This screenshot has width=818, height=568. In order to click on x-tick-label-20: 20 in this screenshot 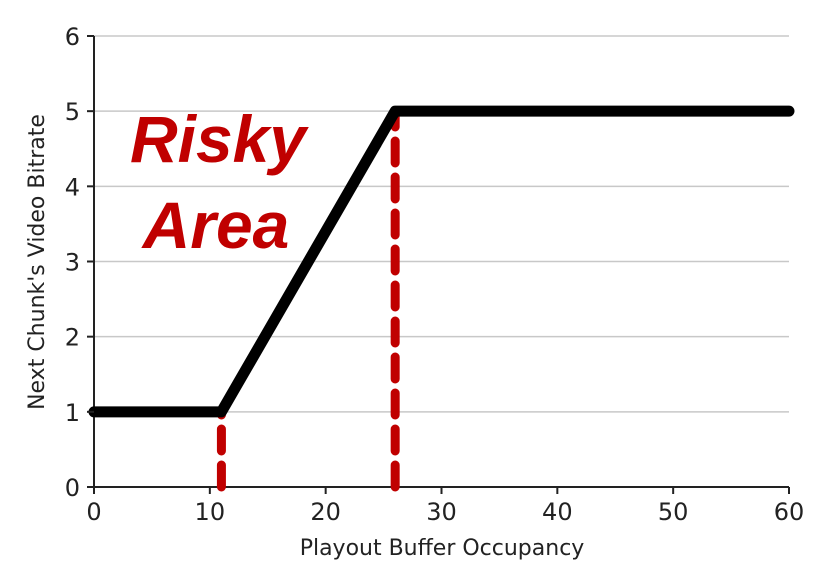, I will do `click(325, 512)`.